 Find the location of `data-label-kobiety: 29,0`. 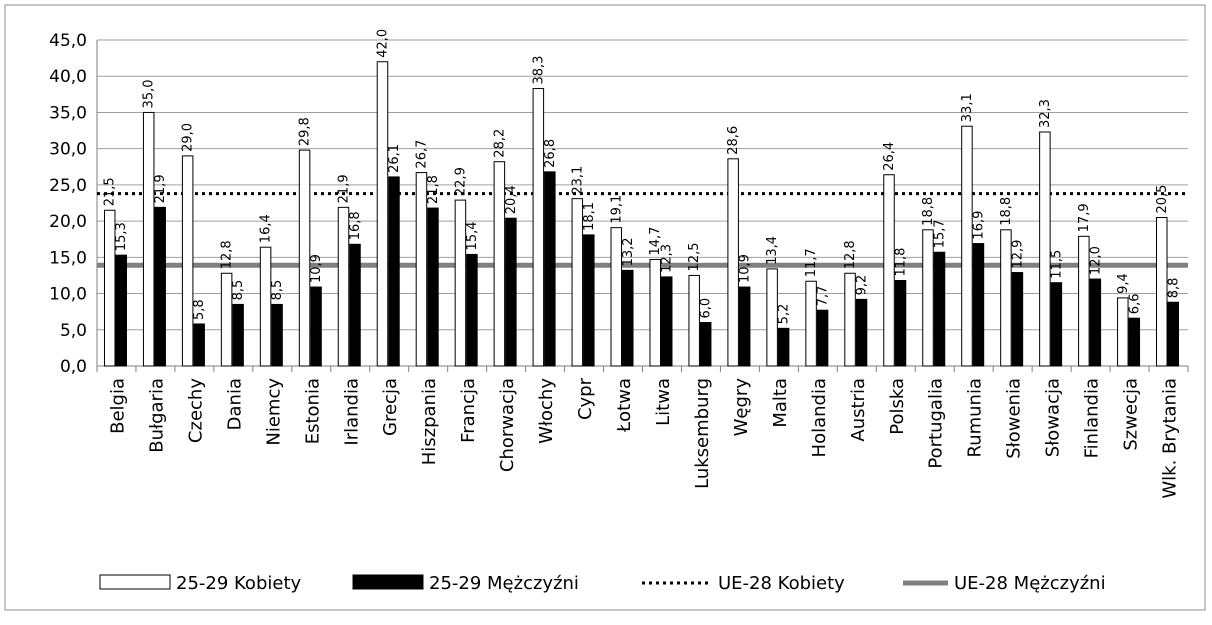

data-label-kobiety: 29,0 is located at coordinates (188, 137).